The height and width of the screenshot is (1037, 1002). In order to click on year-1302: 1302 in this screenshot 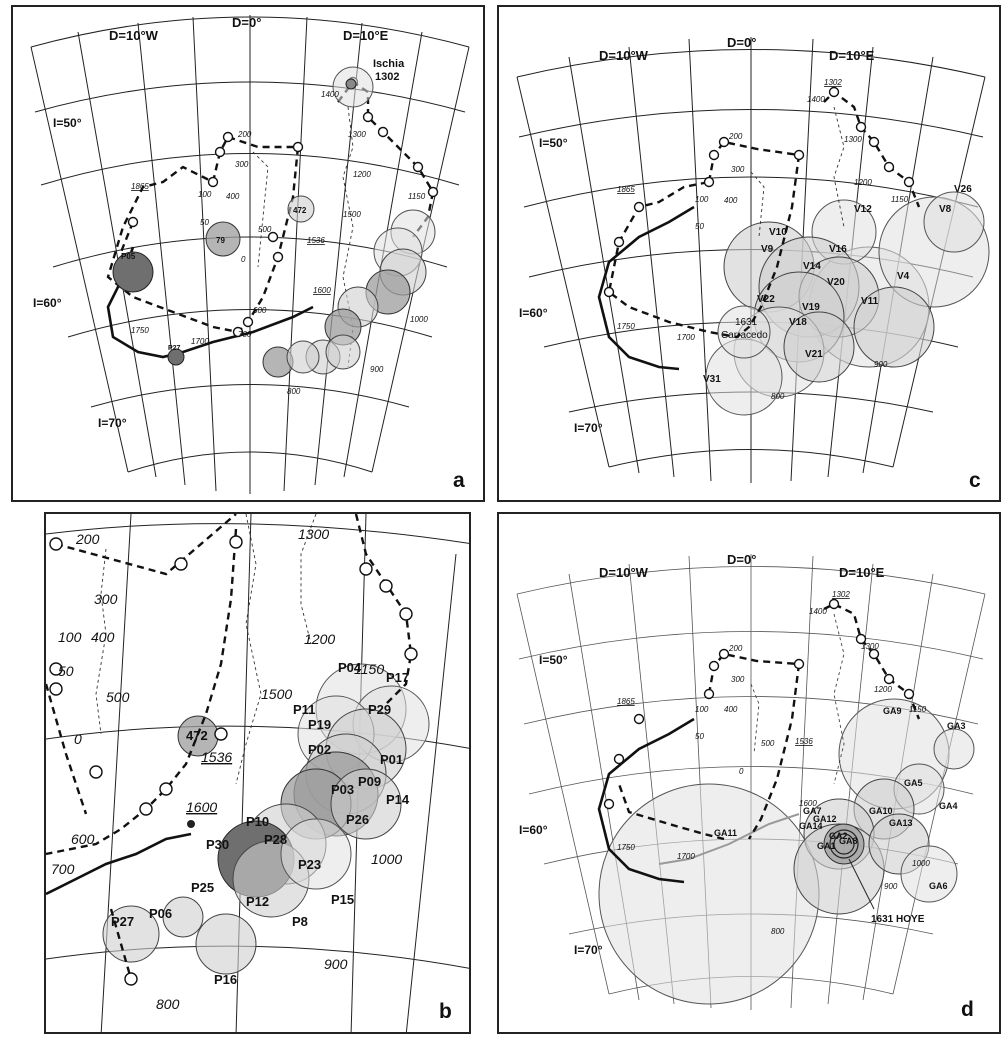, I will do `click(841, 594)`.